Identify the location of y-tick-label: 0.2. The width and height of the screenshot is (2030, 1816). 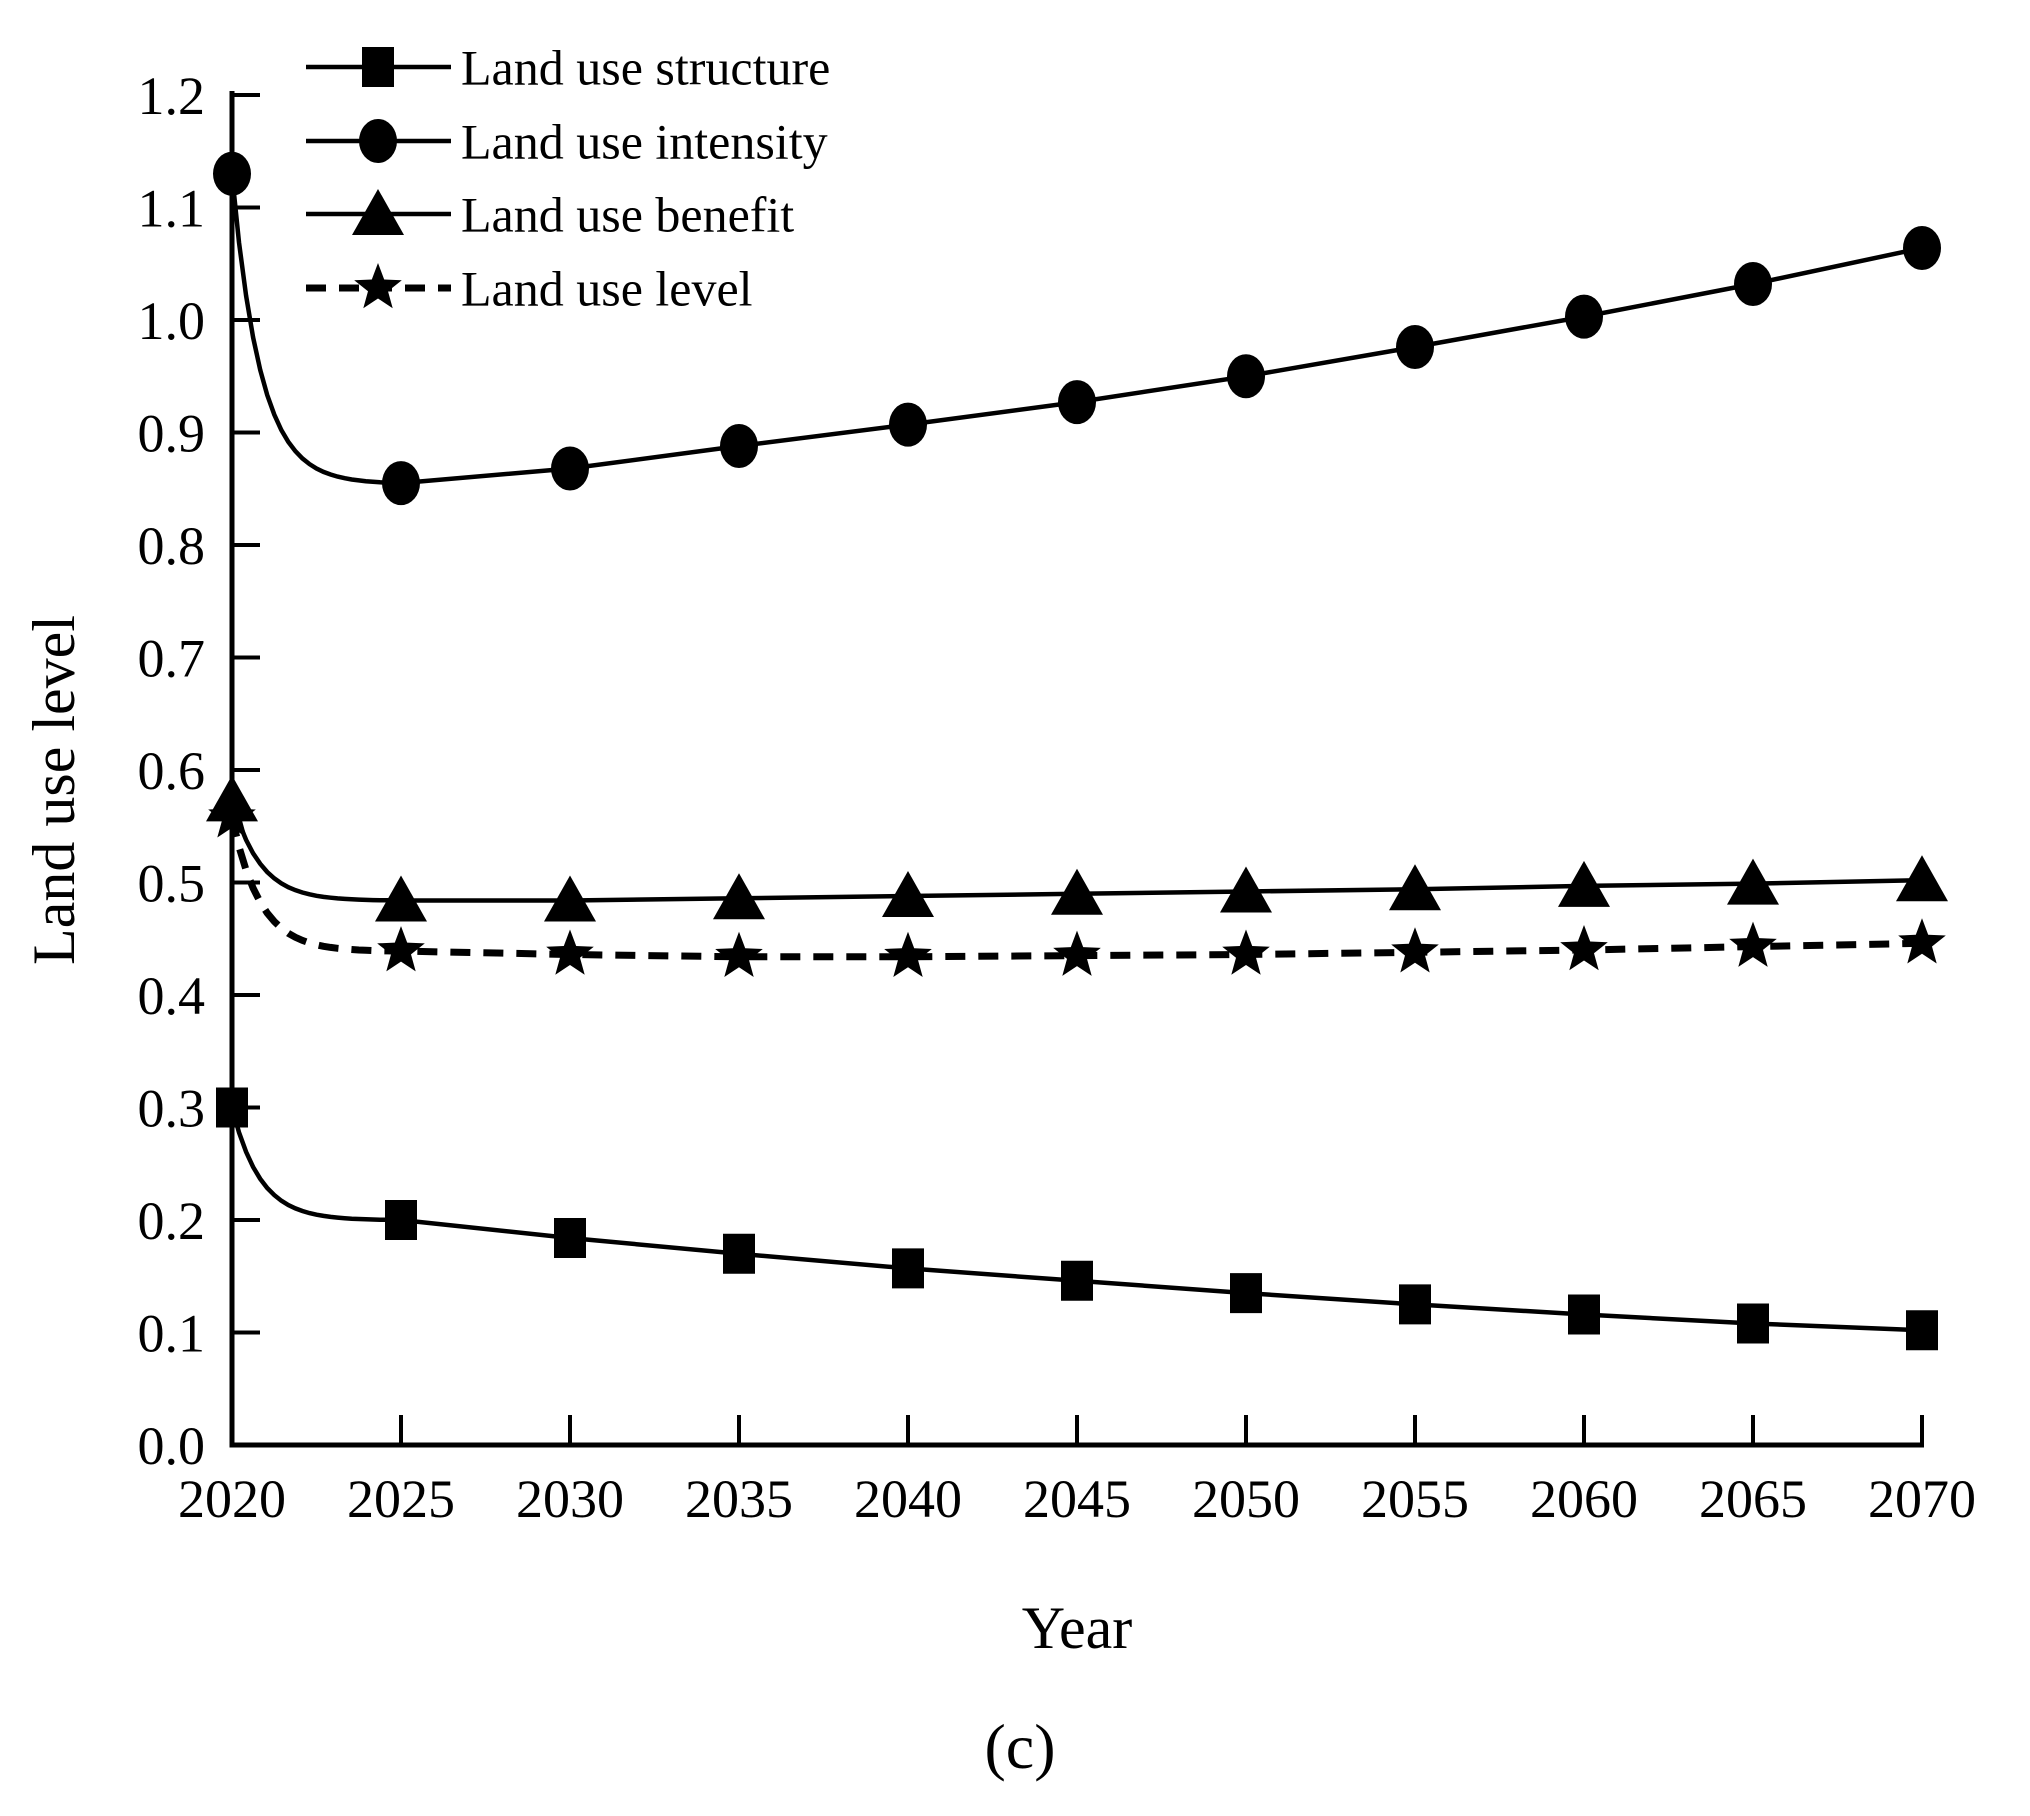
(172, 1221).